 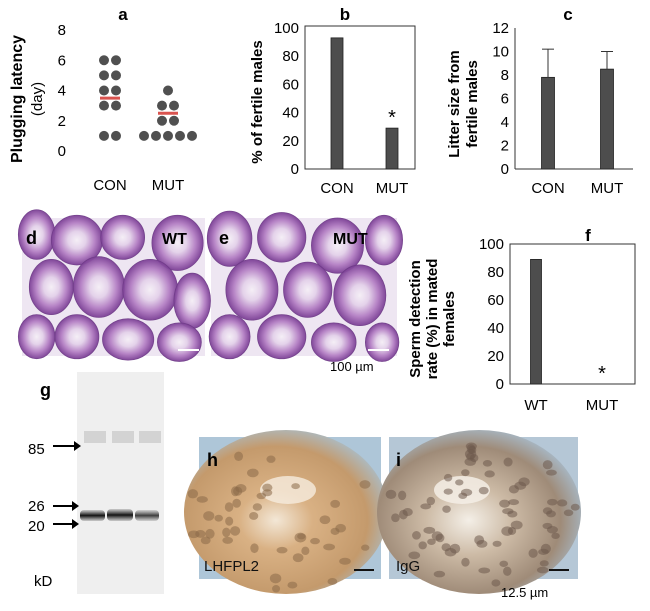 I want to click on blot-marker-20: 20, so click(x=36, y=526).